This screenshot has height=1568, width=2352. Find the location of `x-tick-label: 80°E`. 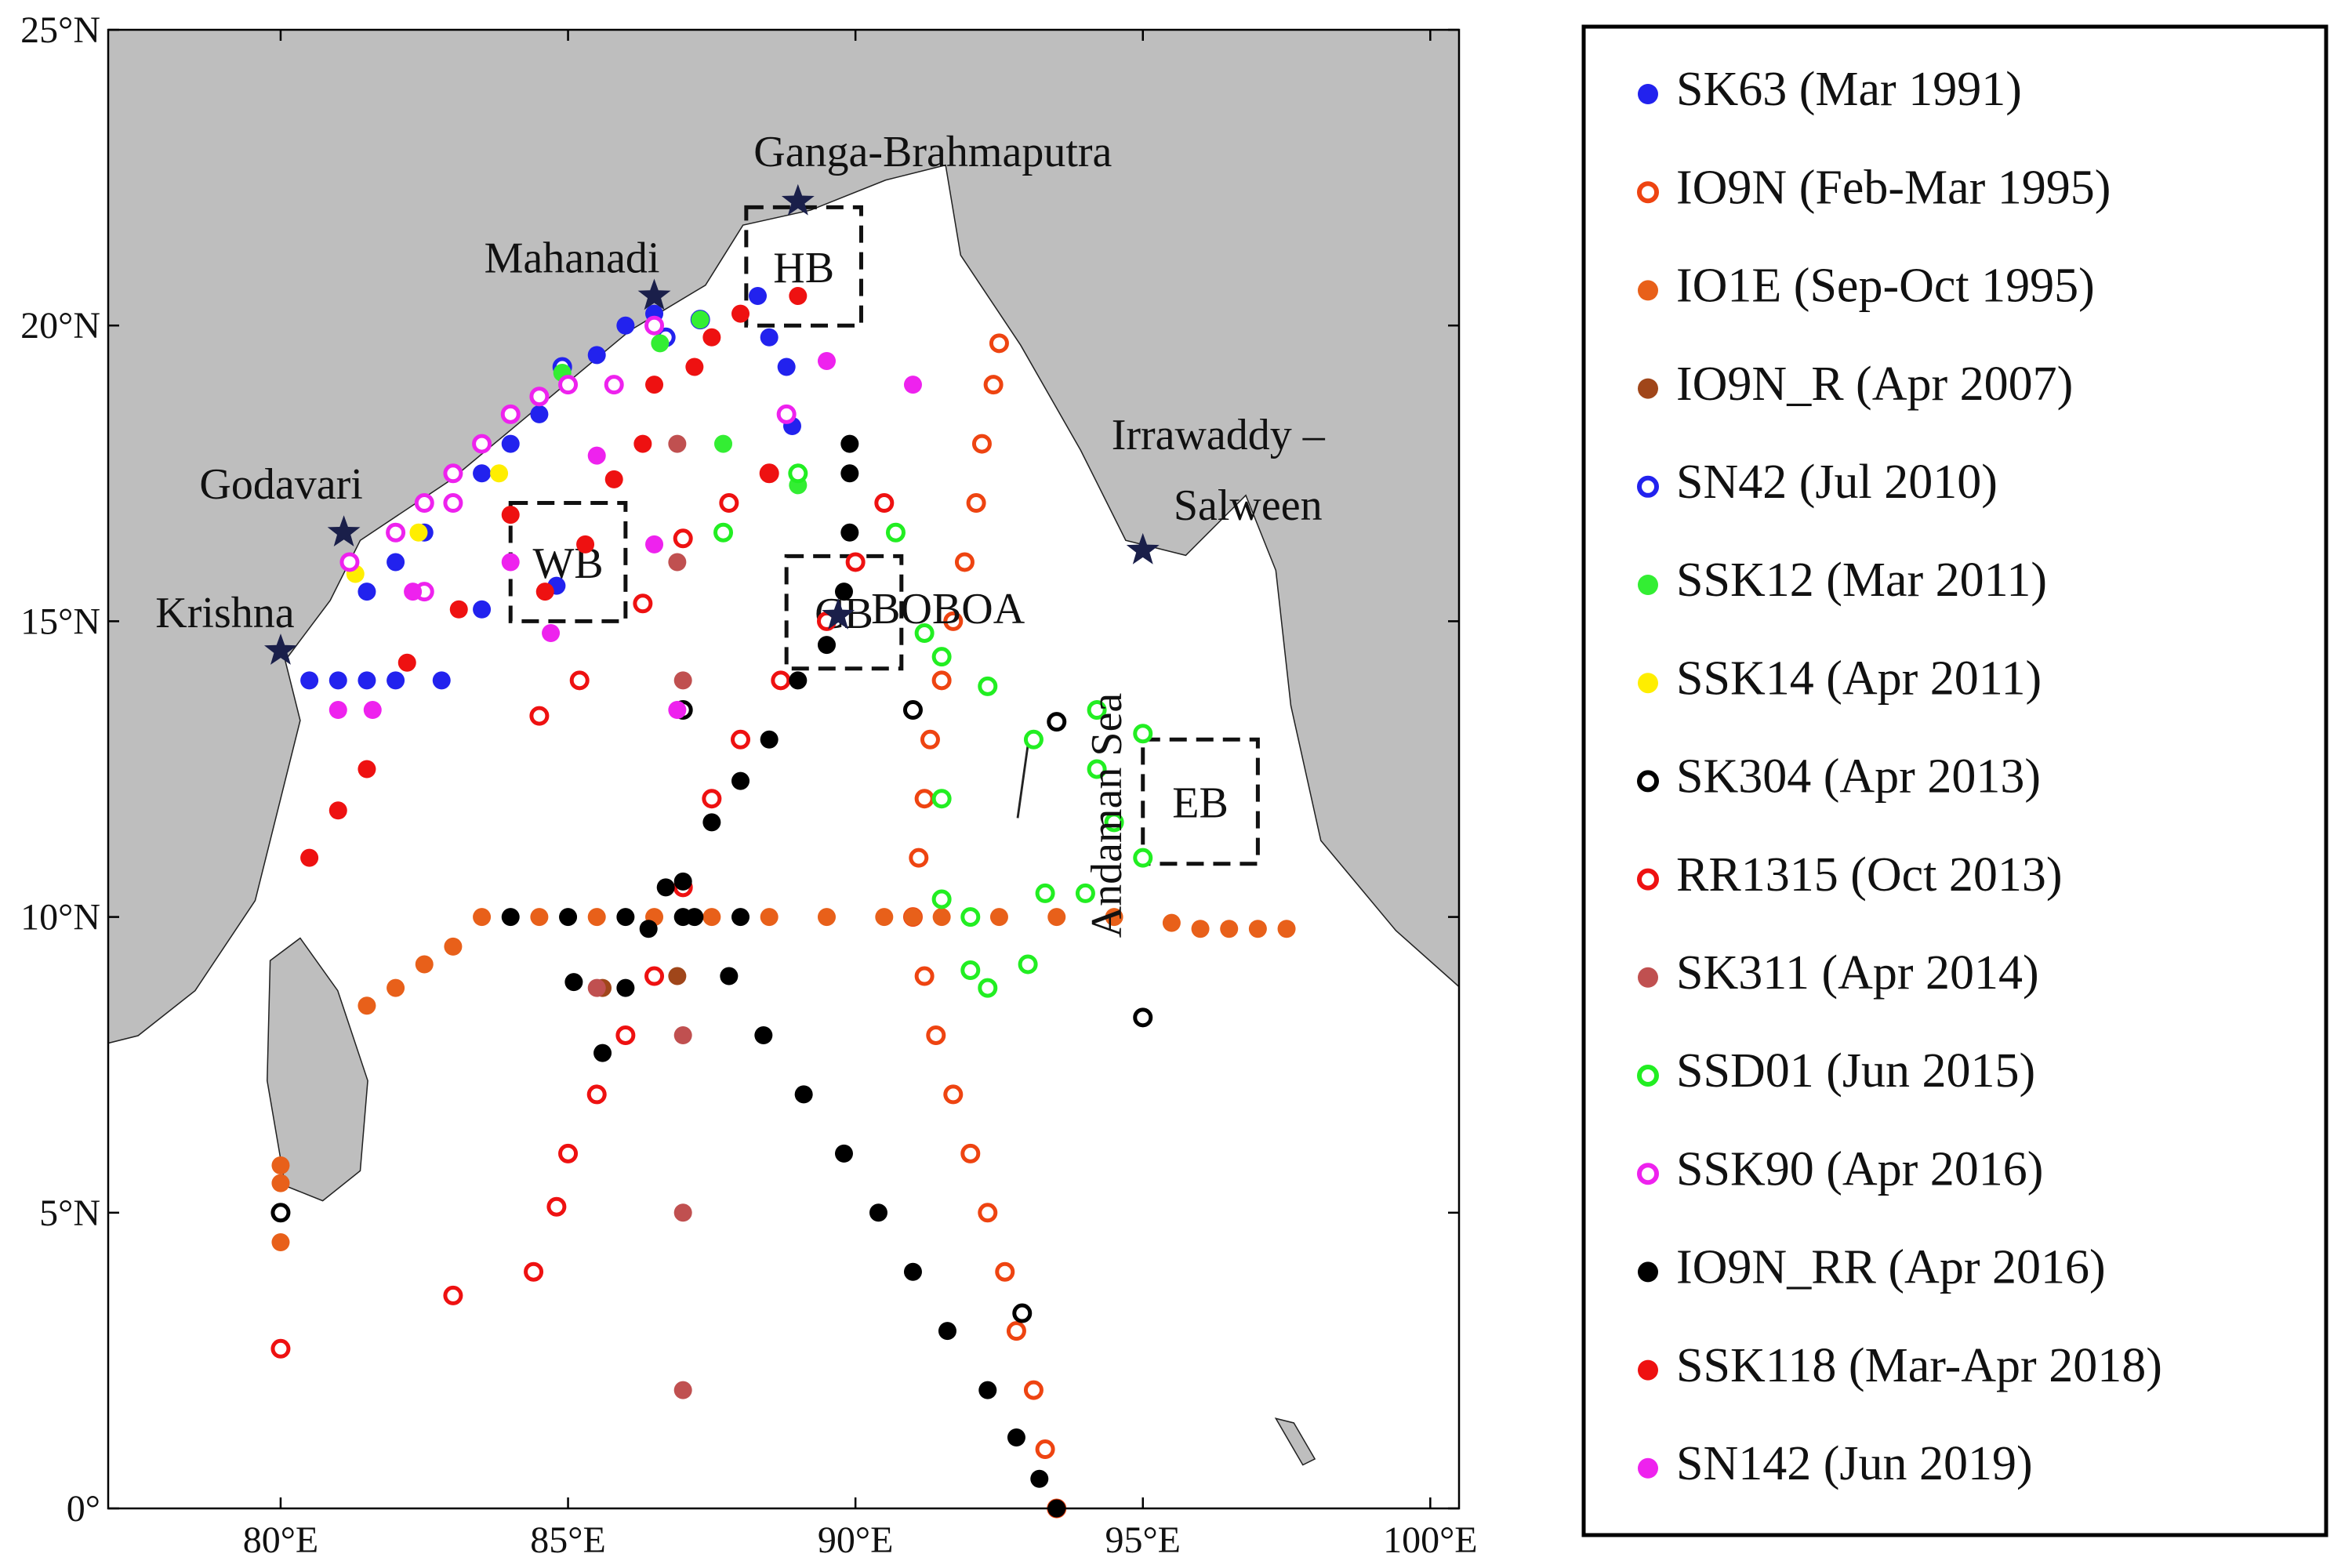

x-tick-label: 80°E is located at coordinates (281, 1540).